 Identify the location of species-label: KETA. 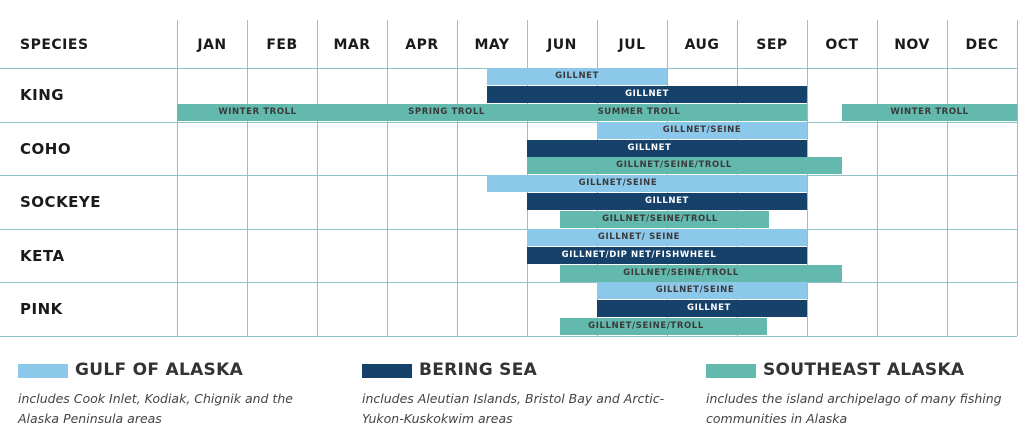
(42, 255).